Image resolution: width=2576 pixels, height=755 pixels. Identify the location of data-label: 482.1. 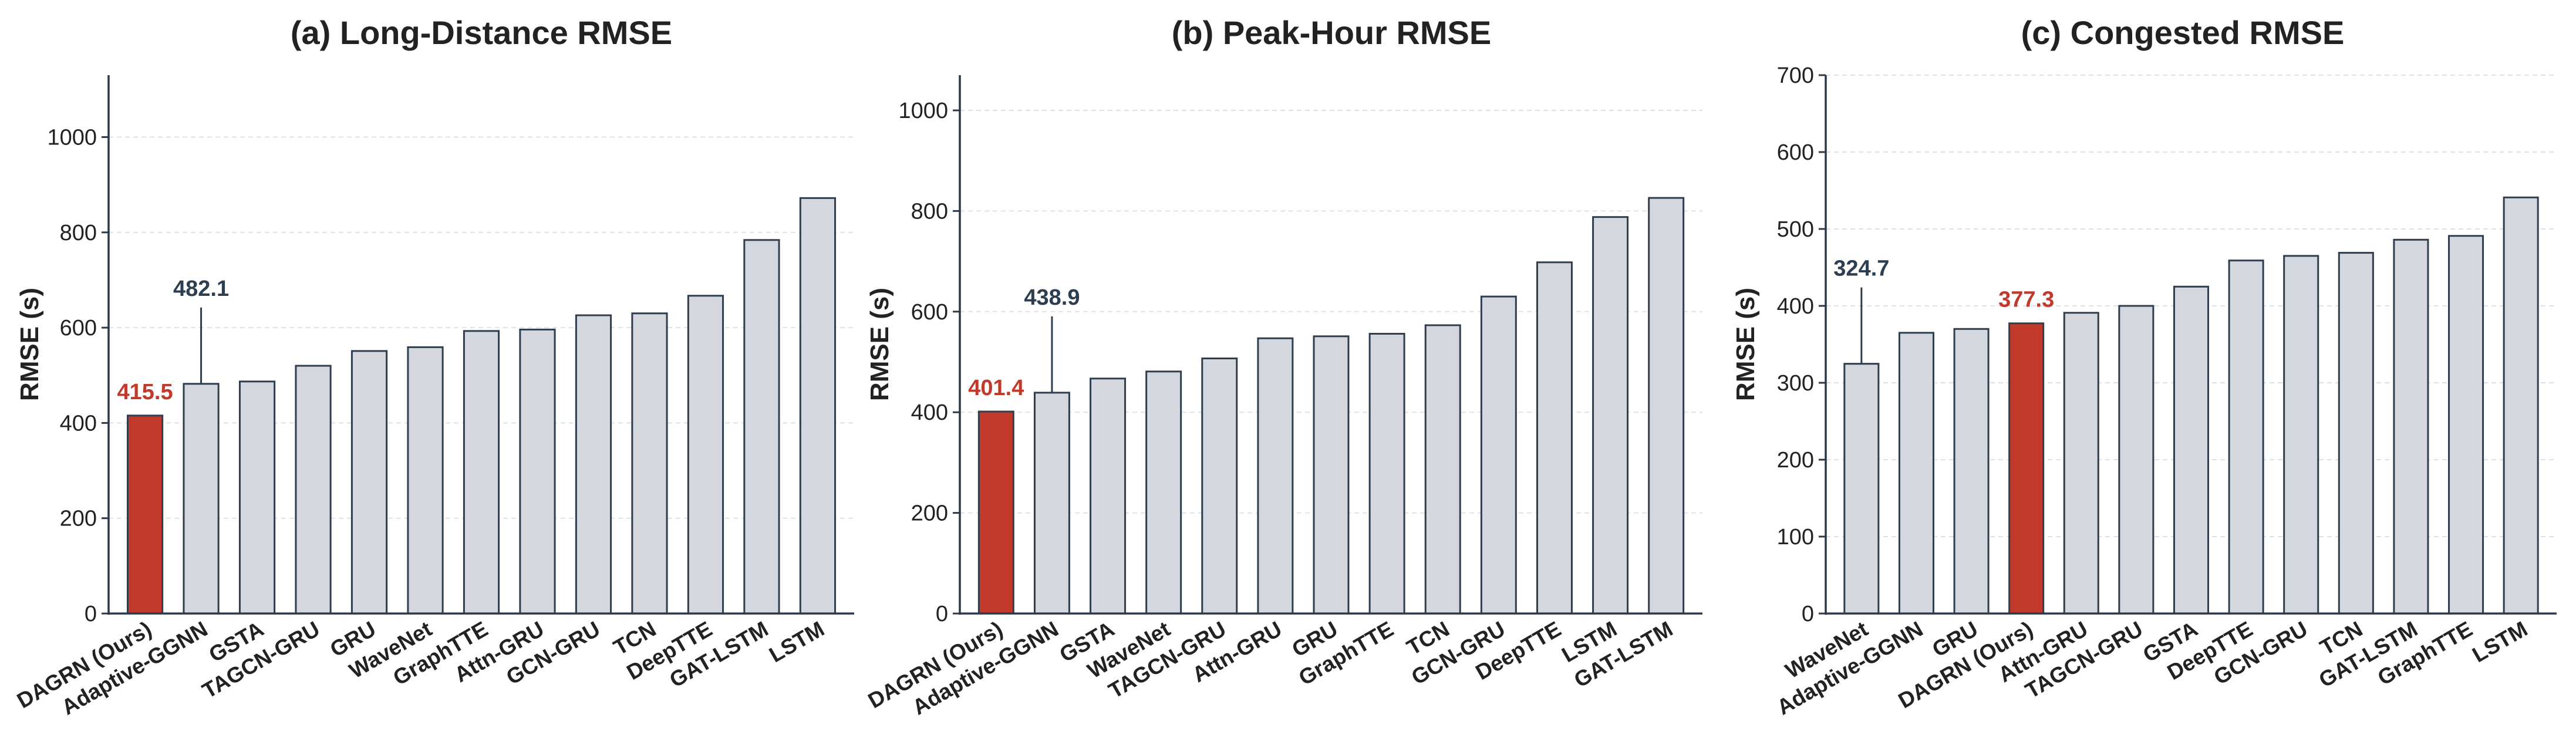
(201, 289).